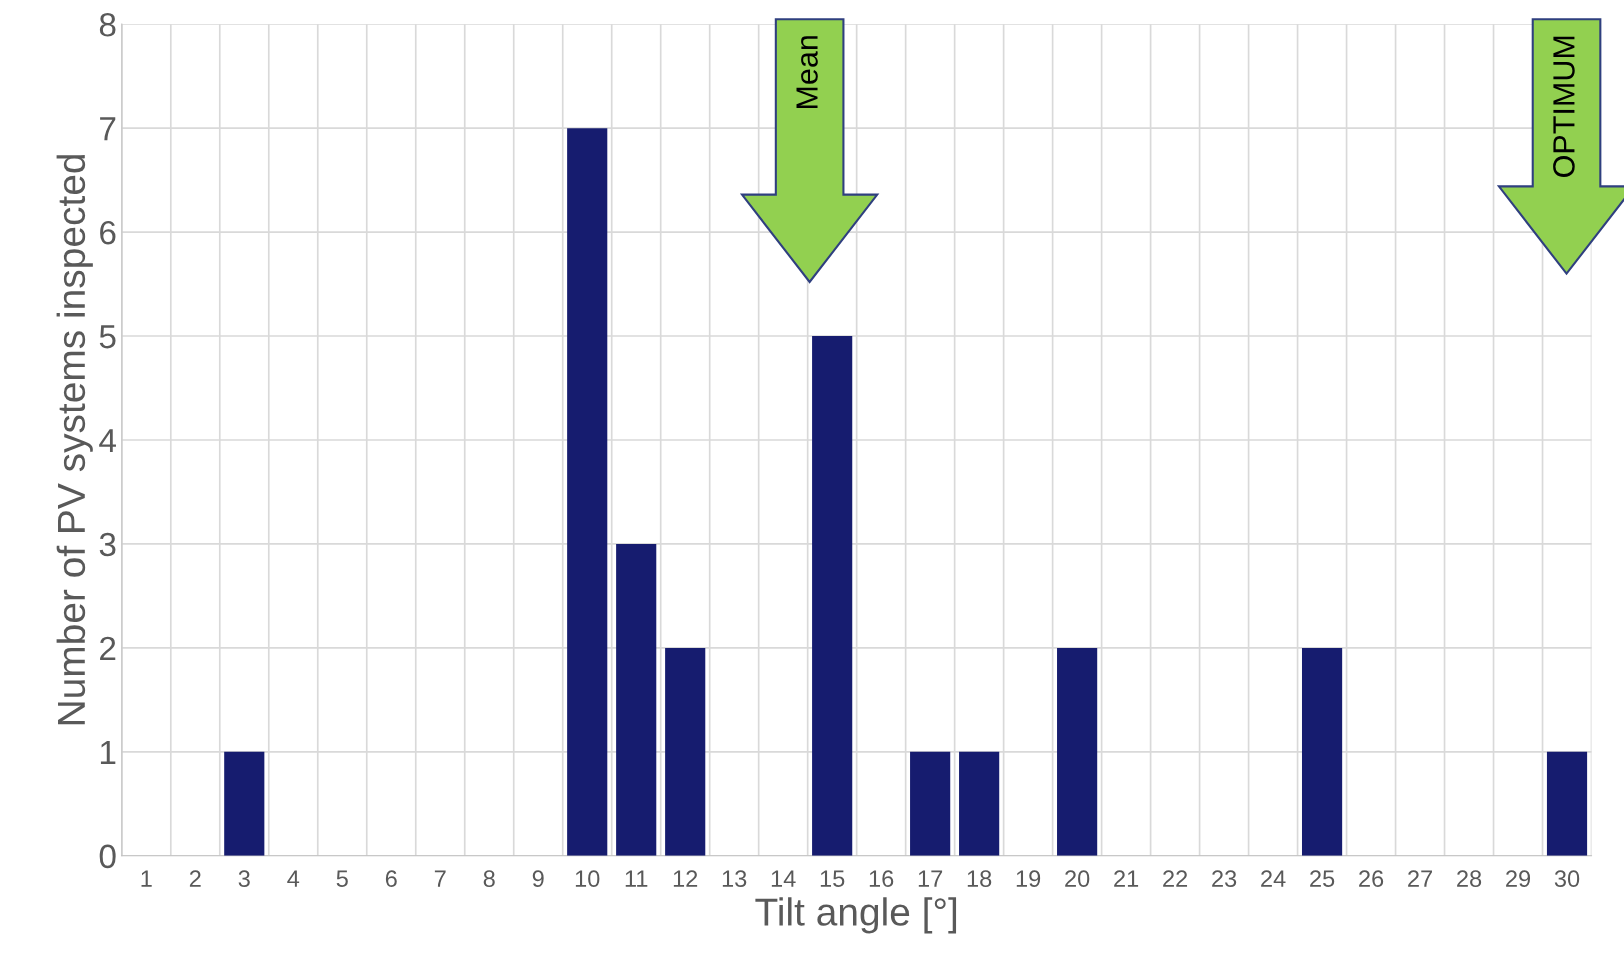 The width and height of the screenshot is (1624, 967). I want to click on x-tick-label: 29, so click(1518, 879).